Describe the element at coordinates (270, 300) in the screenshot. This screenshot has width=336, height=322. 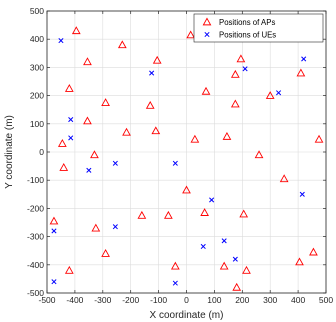
I see `x-tick-label: 300` at that location.